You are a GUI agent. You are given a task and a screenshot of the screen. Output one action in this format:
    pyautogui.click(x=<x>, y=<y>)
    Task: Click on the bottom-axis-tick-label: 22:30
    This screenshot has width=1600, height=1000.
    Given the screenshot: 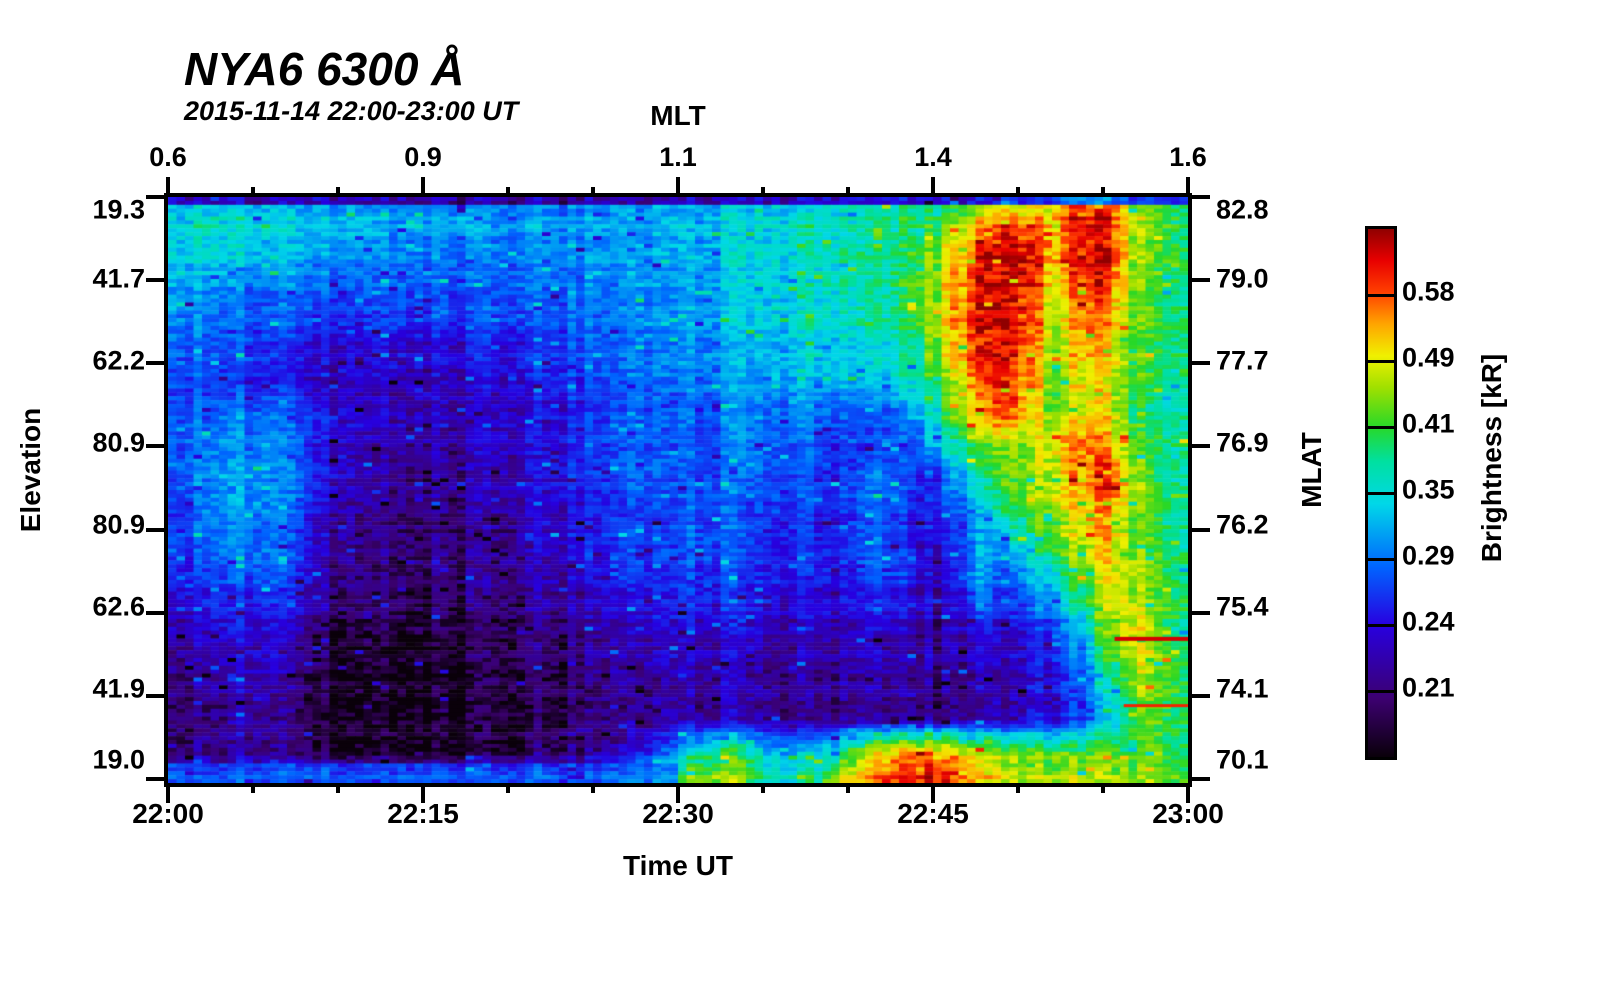 What is the action you would take?
    pyautogui.click(x=678, y=813)
    